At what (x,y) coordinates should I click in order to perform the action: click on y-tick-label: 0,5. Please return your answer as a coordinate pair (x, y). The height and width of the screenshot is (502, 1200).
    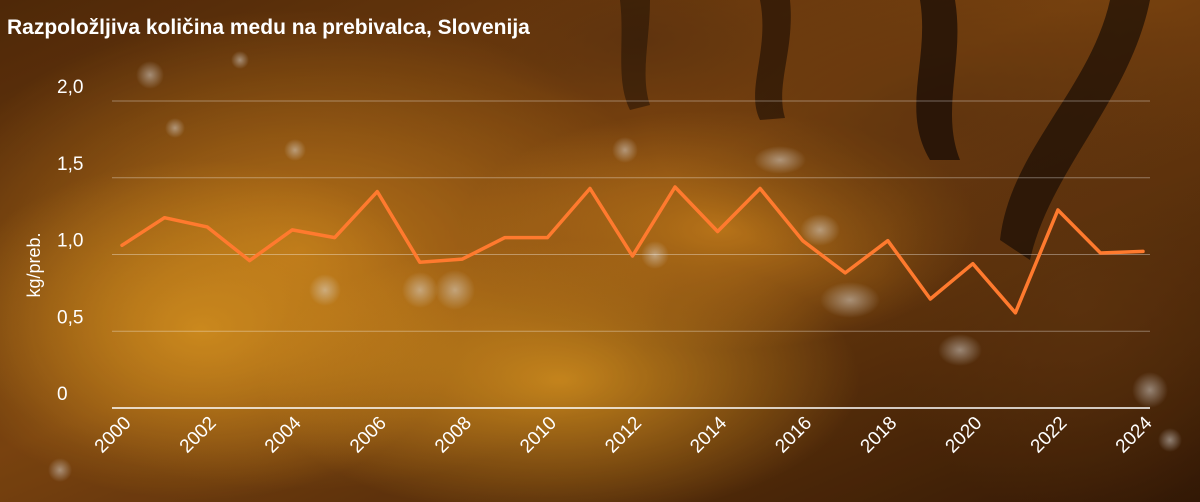
    Looking at the image, I should click on (70, 317).